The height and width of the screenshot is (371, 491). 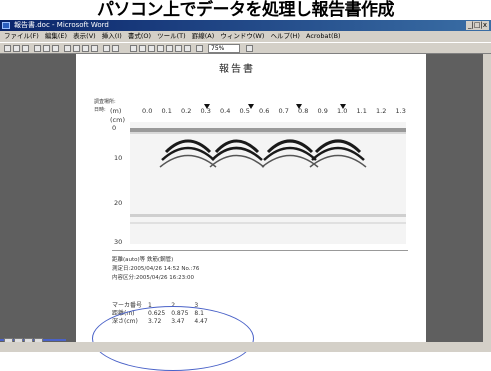 I want to click on info-line-3: 内容区分:2005/04/26 16:23:00, so click(x=153, y=278).